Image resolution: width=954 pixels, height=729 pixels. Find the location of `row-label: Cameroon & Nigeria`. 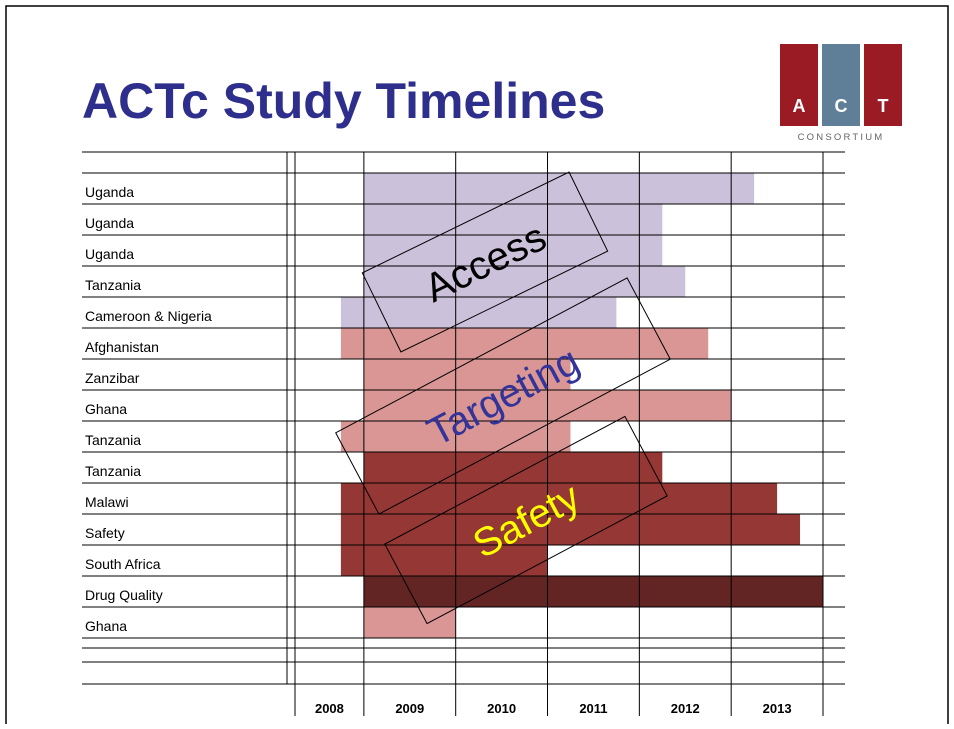

row-label: Cameroon & Nigeria is located at coordinates (148, 316).